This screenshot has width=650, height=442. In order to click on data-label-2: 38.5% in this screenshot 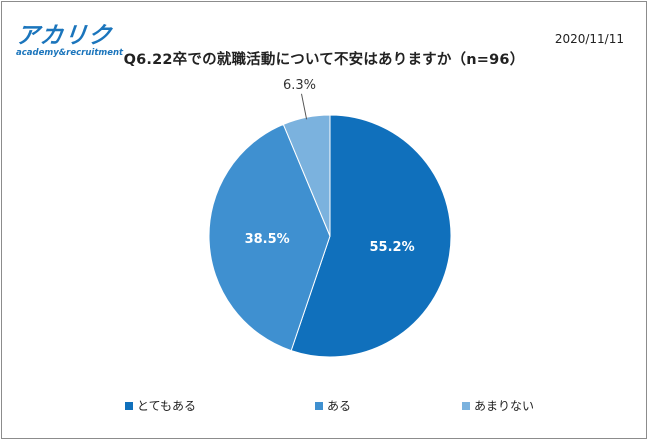, I will do `click(267, 239)`.